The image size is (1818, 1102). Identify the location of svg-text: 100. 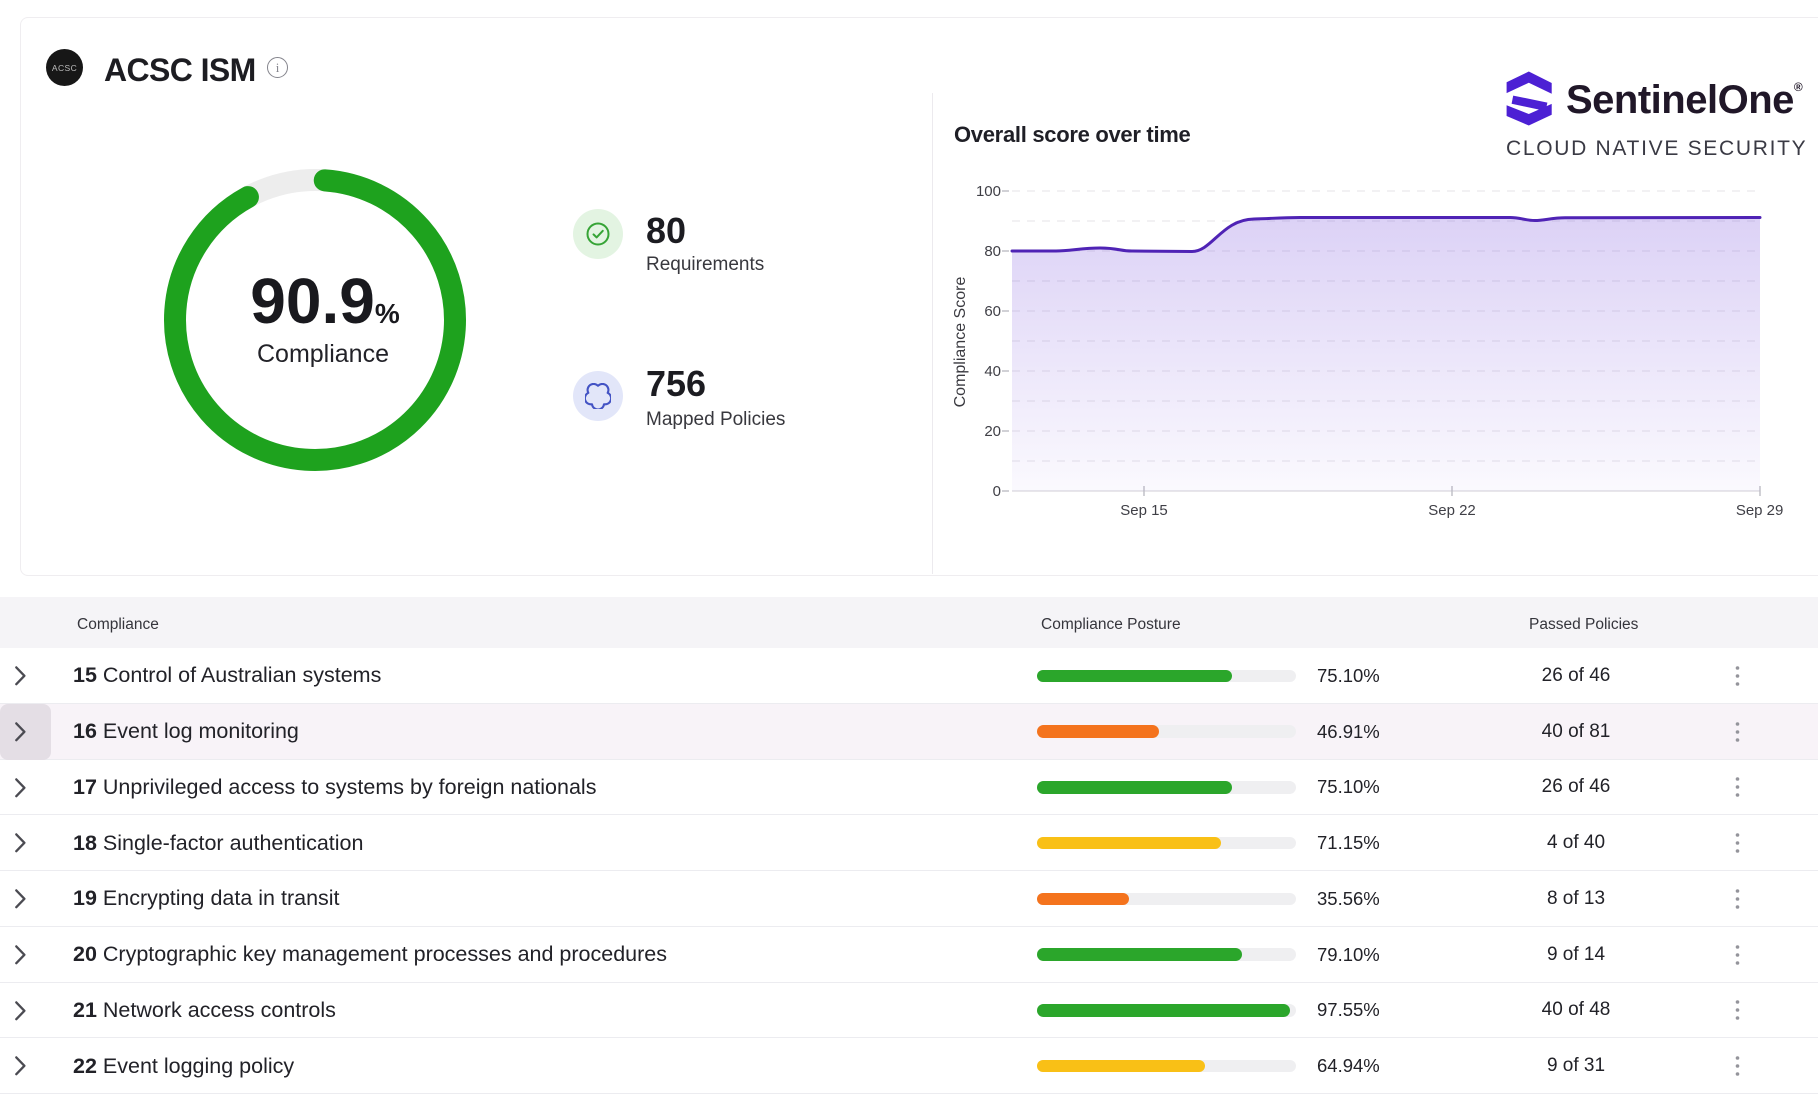
(988, 191).